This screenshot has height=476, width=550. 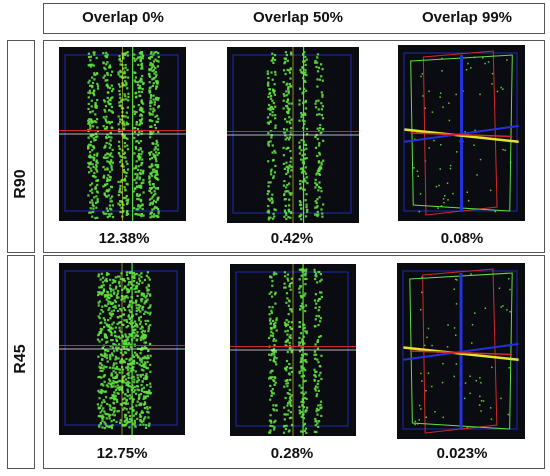 What do you see at coordinates (20, 359) in the screenshot?
I see `row-label-r45: R45` at bounding box center [20, 359].